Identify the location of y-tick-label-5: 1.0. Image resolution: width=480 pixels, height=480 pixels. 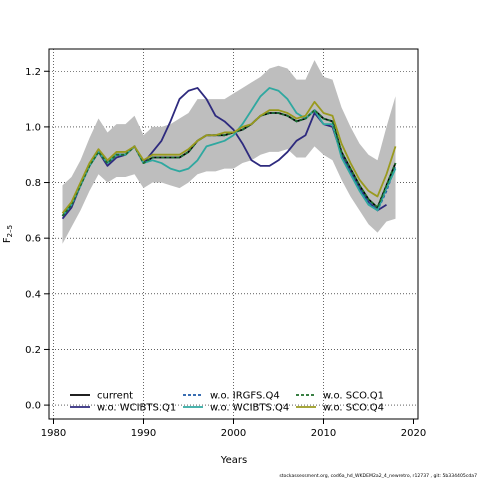
(33, 127).